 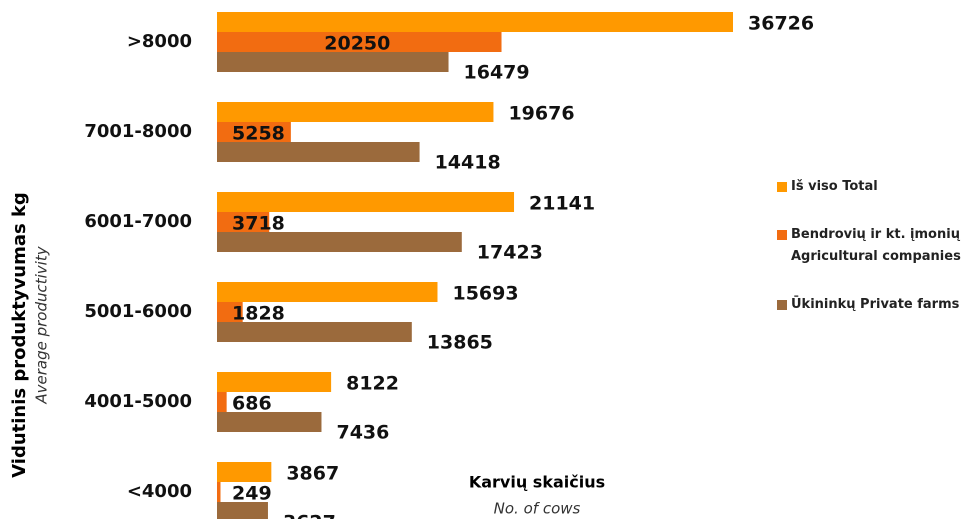 I want to click on legend-item: Iš viso Total, so click(x=878, y=187).